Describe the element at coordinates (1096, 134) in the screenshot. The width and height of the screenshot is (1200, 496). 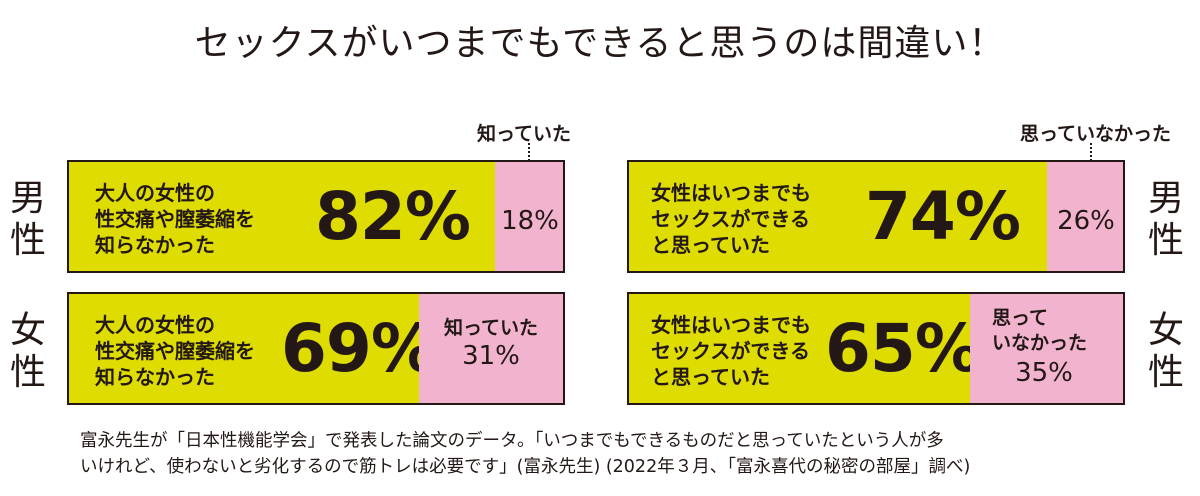
I see `callout-didnt-think-label: 思っていなかった` at that location.